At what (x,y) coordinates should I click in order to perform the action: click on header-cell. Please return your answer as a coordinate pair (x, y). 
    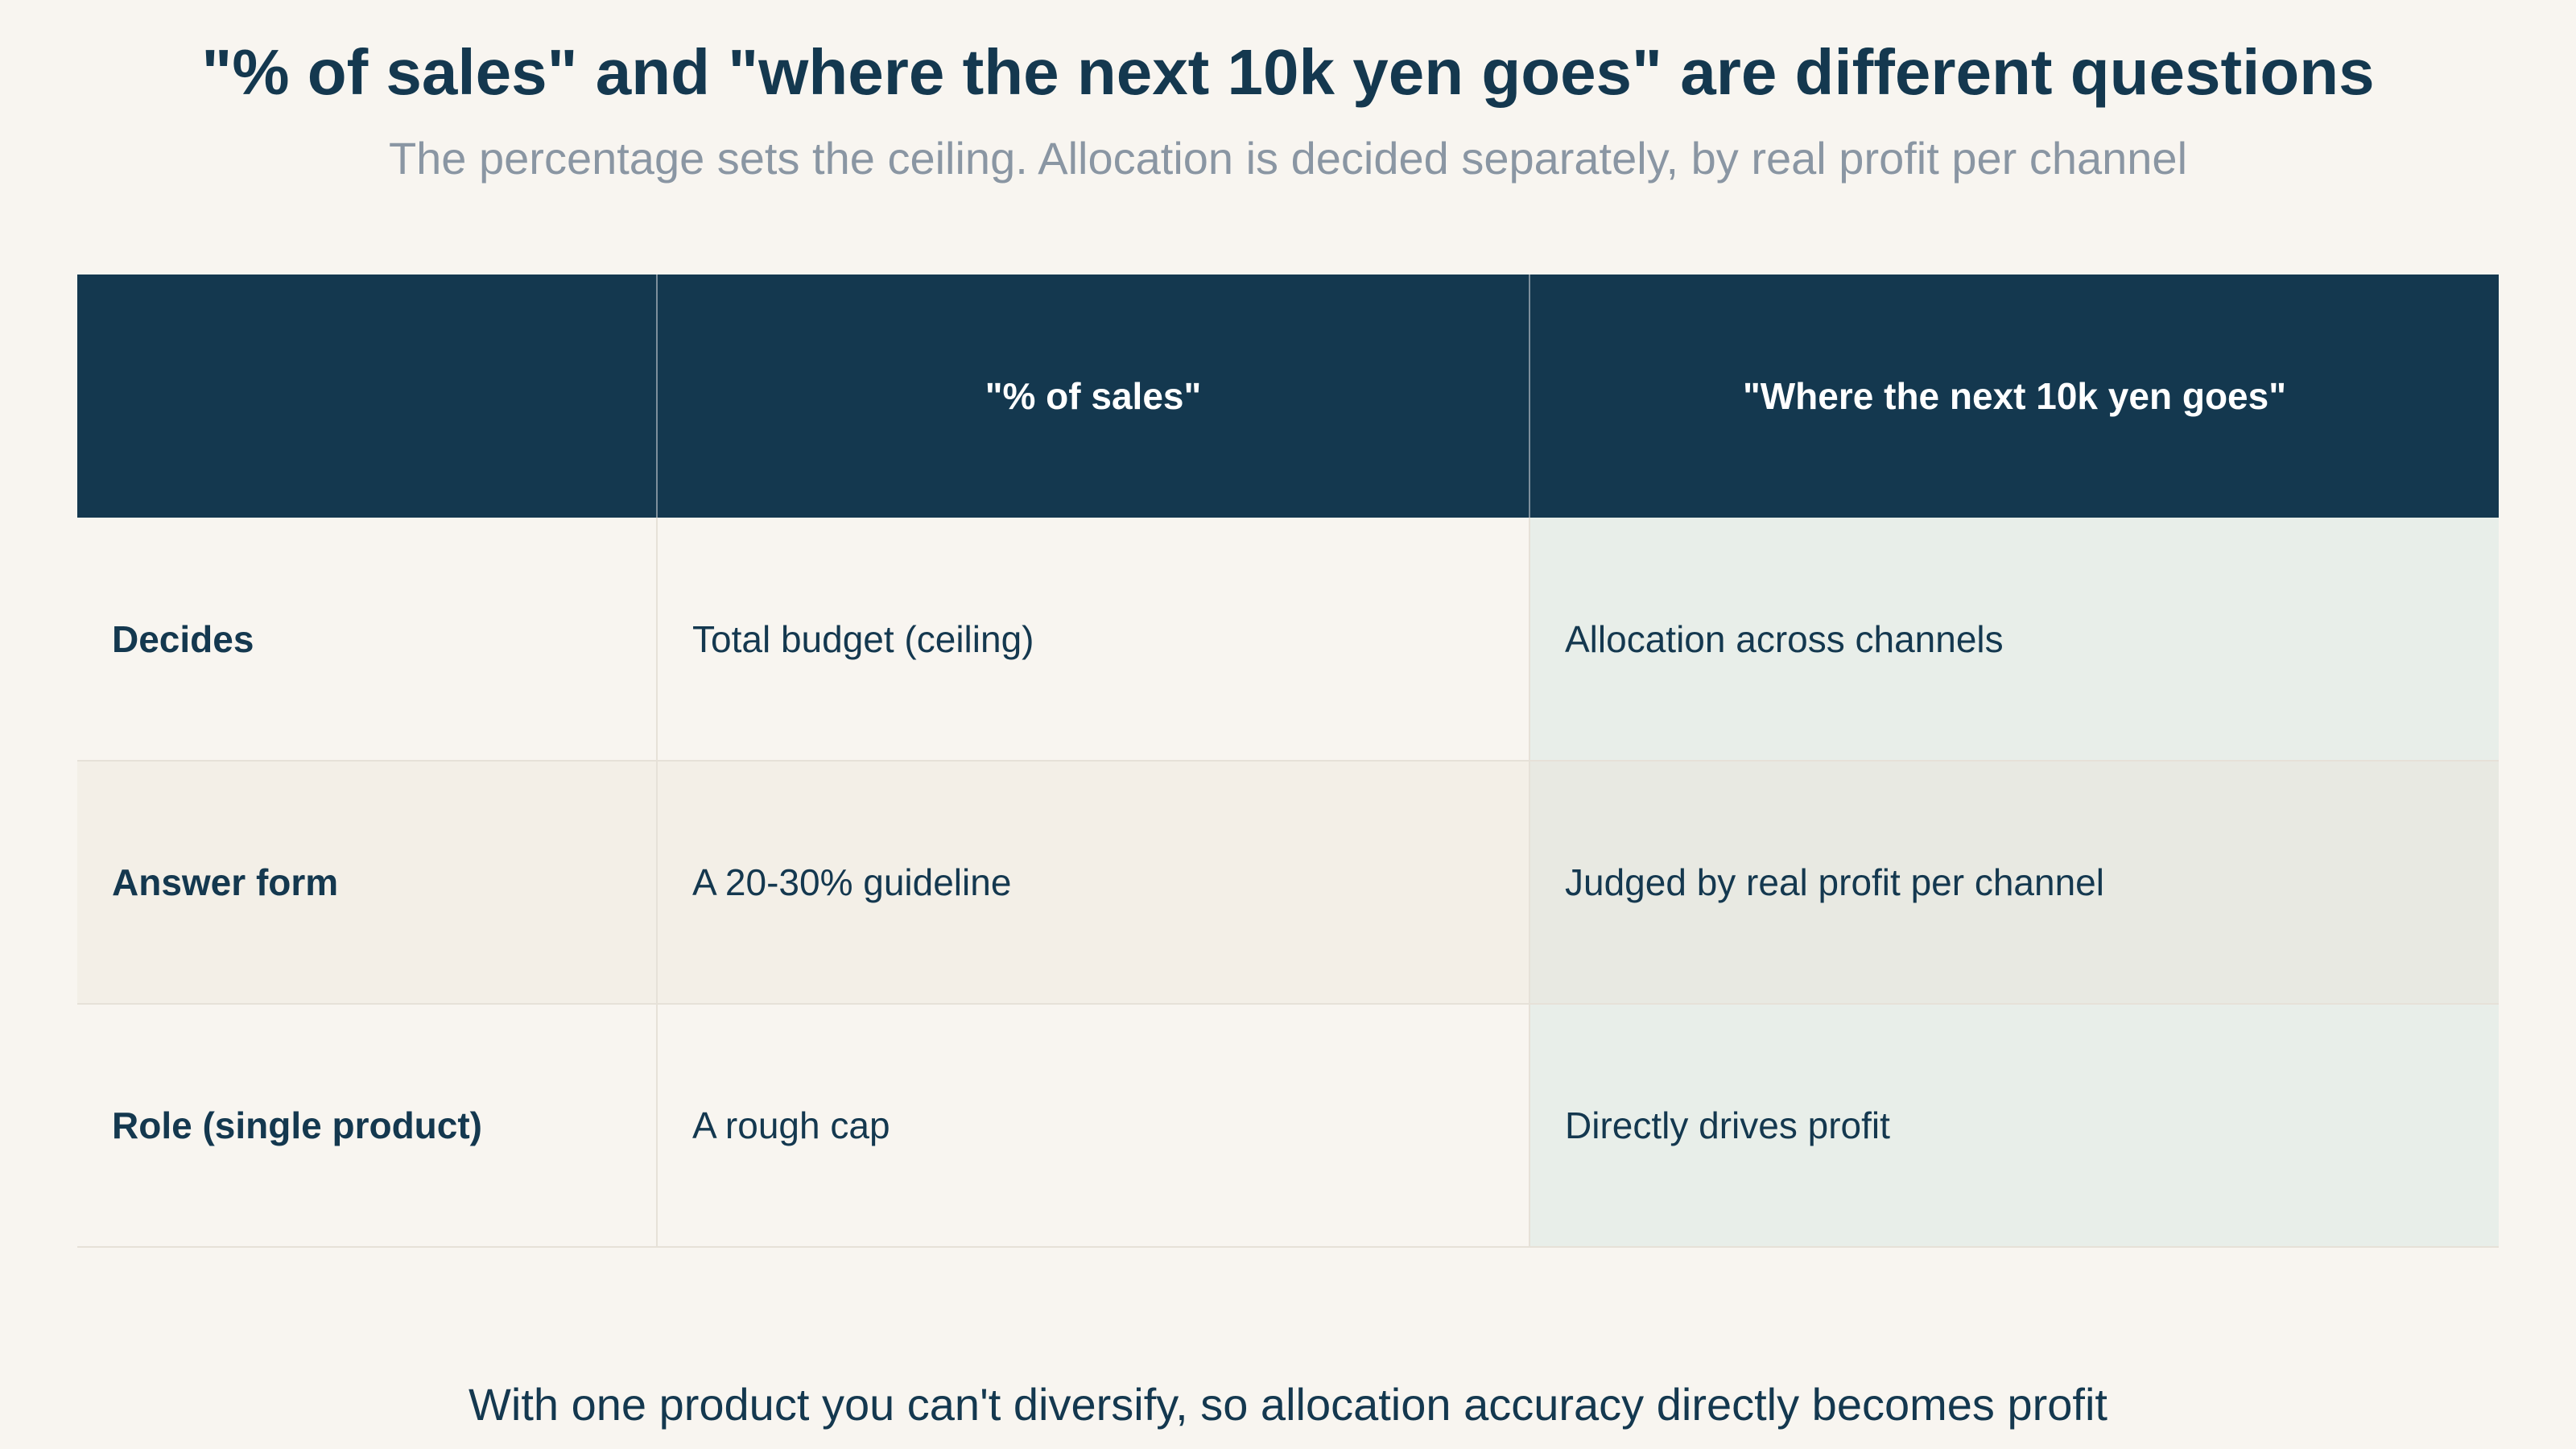
    Looking at the image, I should click on (367, 396).